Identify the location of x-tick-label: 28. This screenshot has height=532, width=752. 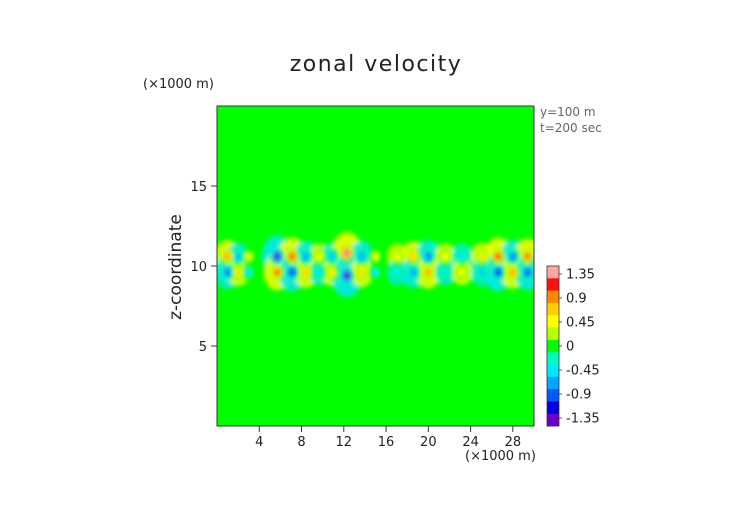
(513, 442).